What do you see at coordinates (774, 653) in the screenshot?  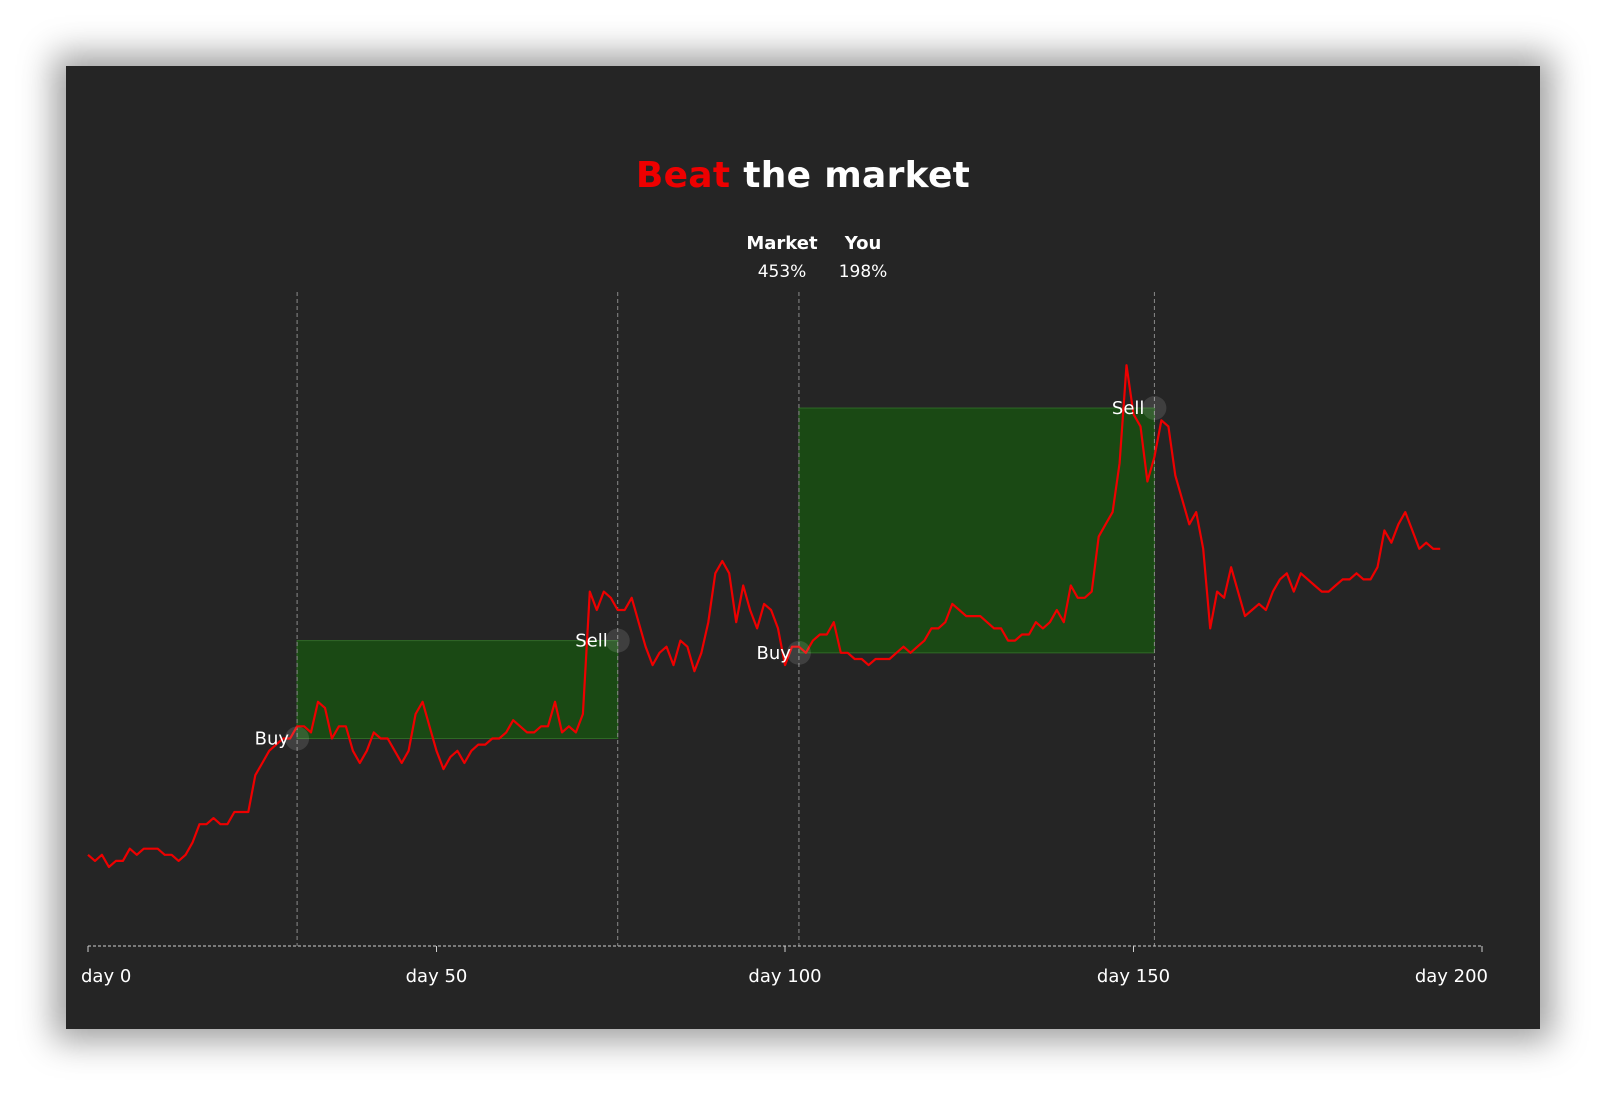 I see `buy-label-2: Buy` at bounding box center [774, 653].